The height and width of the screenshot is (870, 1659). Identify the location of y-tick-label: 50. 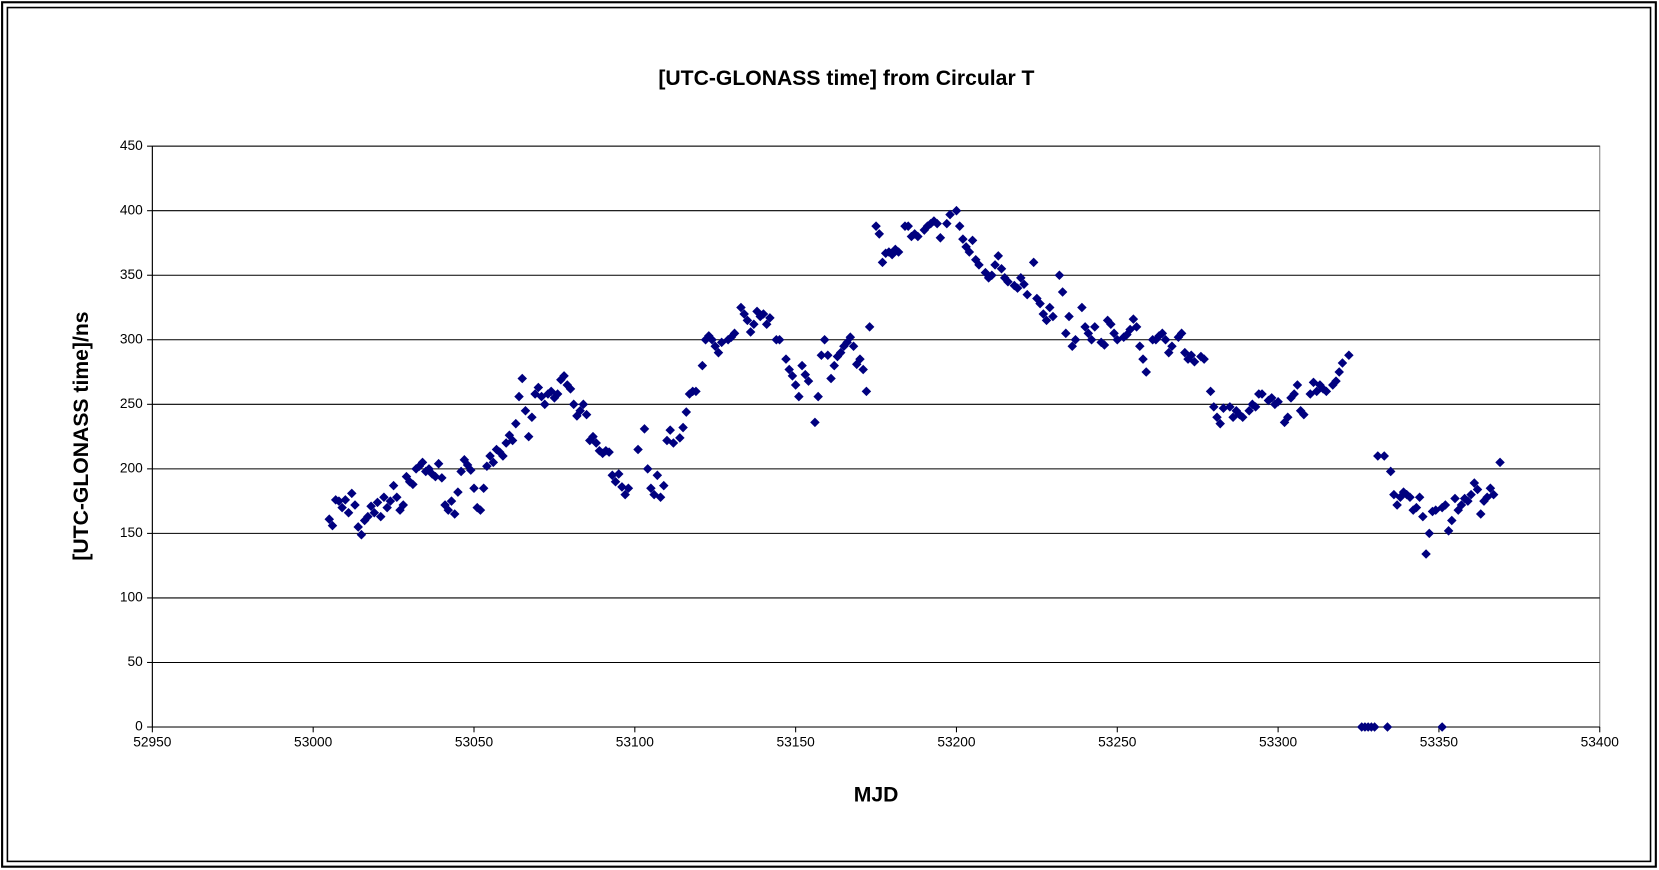
(136, 661).